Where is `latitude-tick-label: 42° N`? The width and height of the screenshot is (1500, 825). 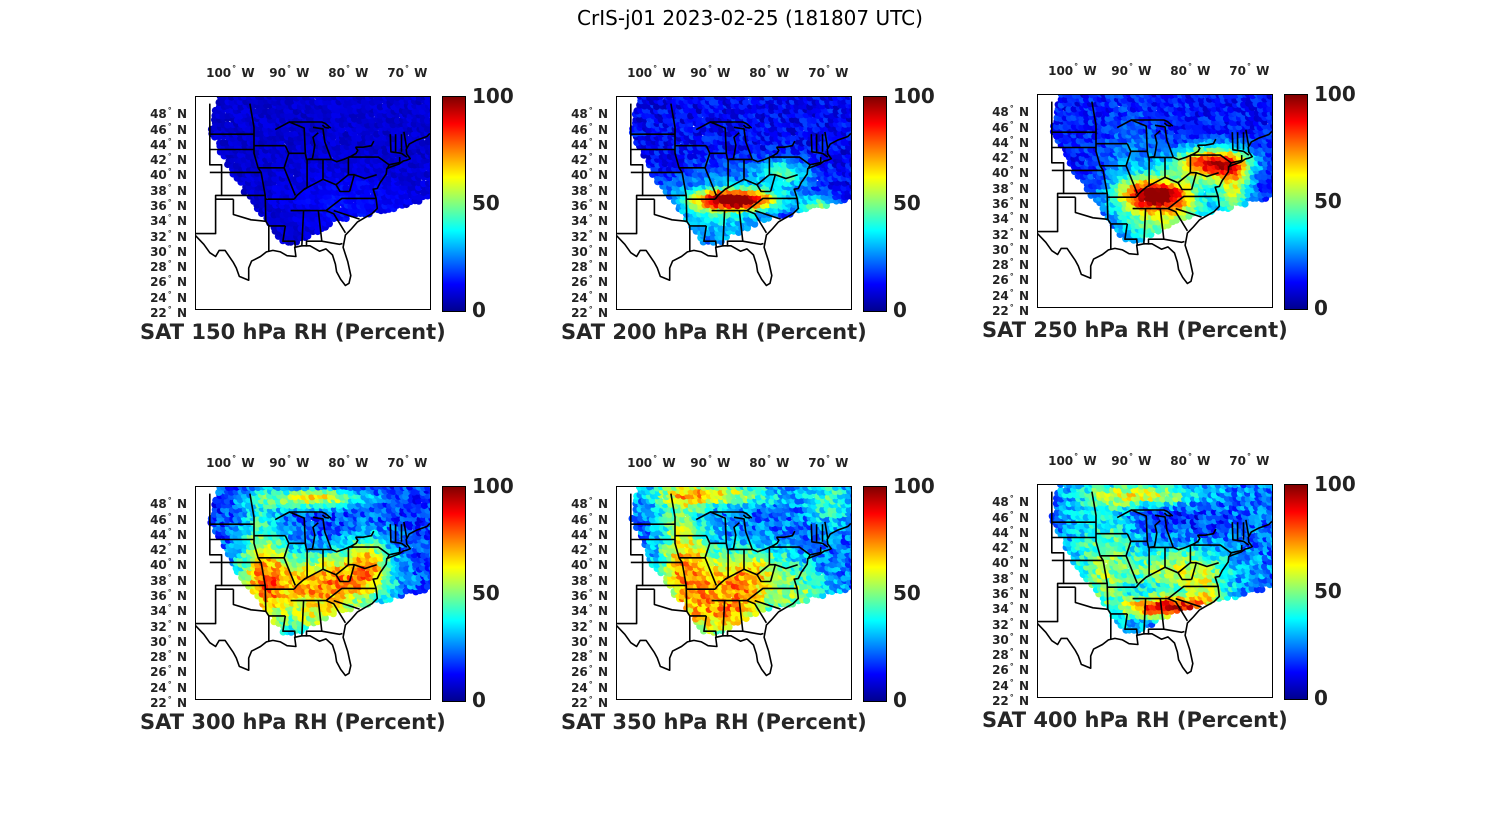 latitude-tick-label: 42° N is located at coordinates (589, 160).